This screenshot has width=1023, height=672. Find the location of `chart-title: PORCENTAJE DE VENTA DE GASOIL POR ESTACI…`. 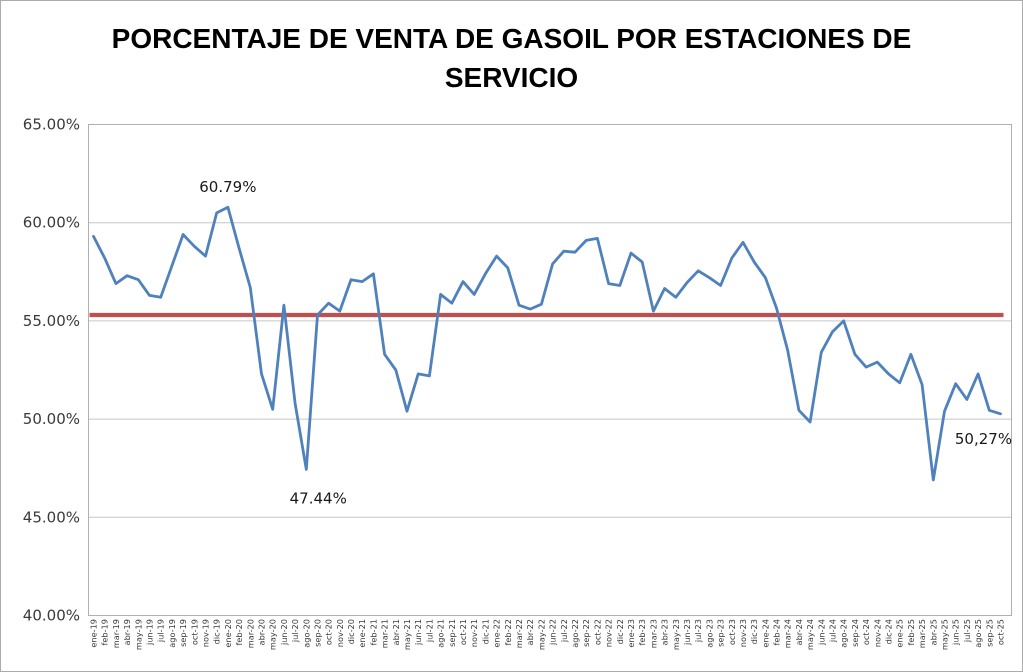

chart-title: PORCENTAJE DE VENTA DE GASOIL POR ESTACI… is located at coordinates (511, 58).